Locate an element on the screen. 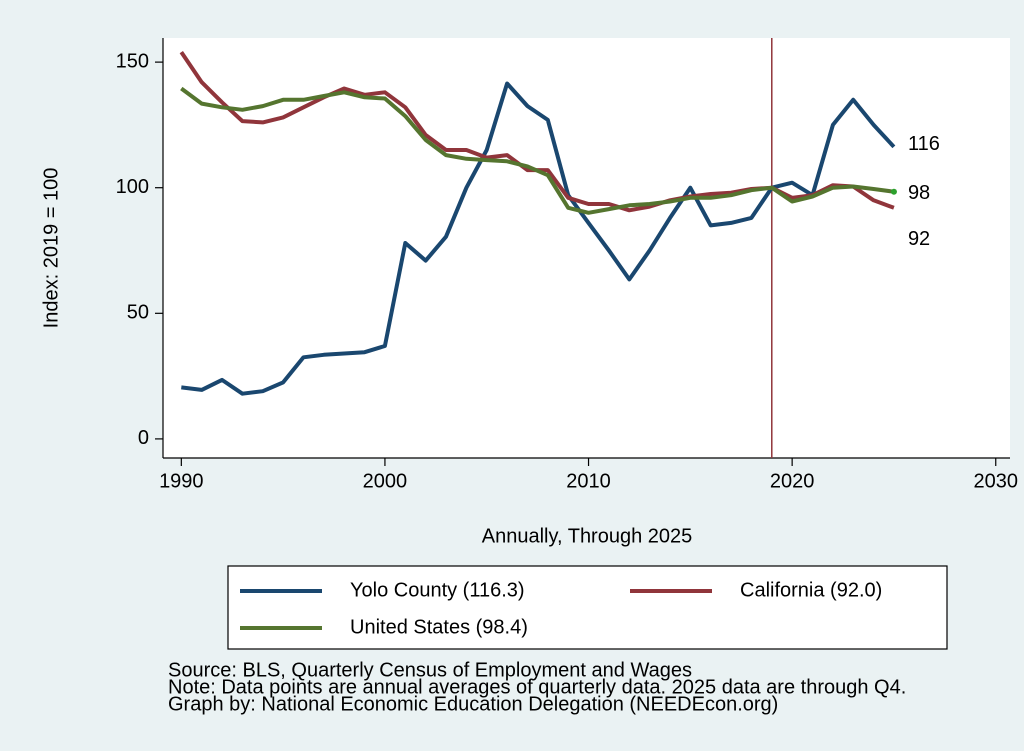  end-label: 98 is located at coordinates (919, 193).